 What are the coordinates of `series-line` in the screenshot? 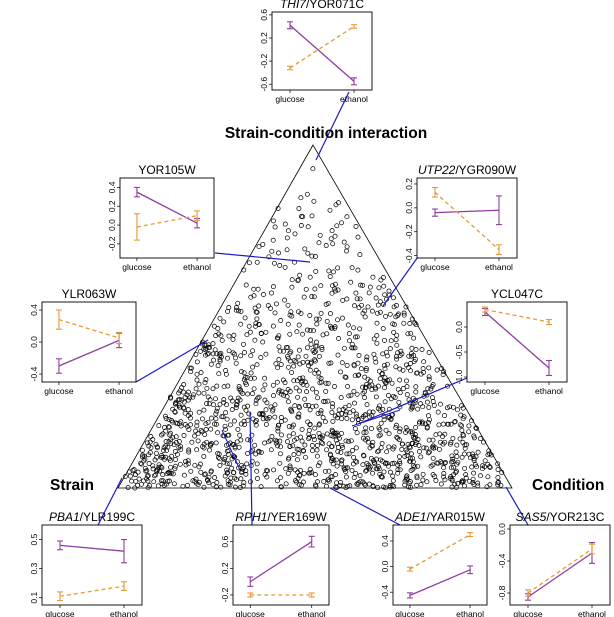 It's located at (467, 221).